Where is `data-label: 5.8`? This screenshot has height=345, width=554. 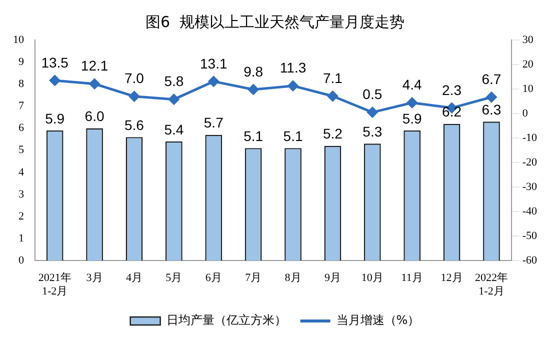 data-label: 5.8 is located at coordinates (174, 81).